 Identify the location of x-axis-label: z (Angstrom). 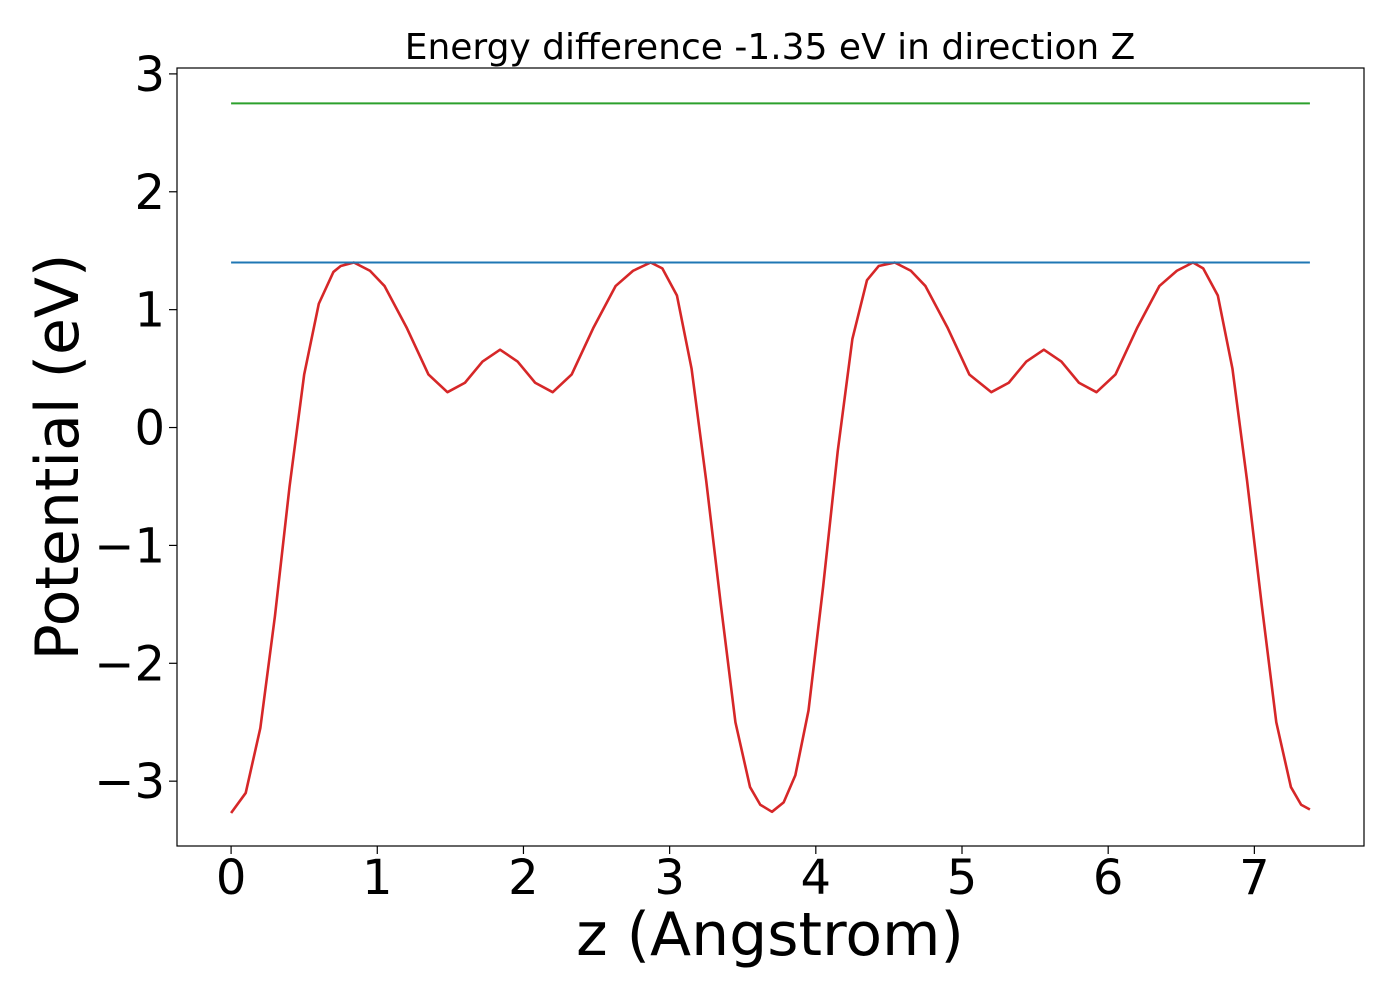
(770, 935).